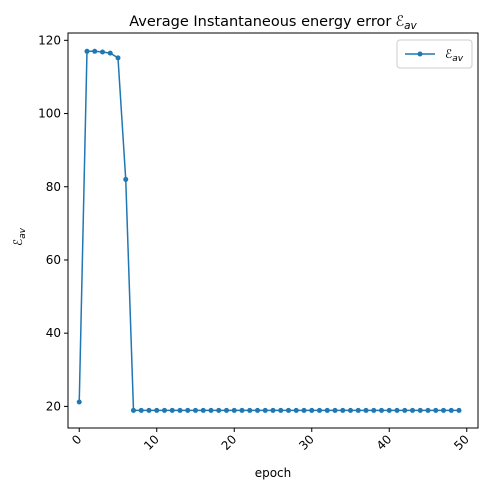  Describe the element at coordinates (229, 442) in the screenshot. I see `x-tick-label: 20` at that location.